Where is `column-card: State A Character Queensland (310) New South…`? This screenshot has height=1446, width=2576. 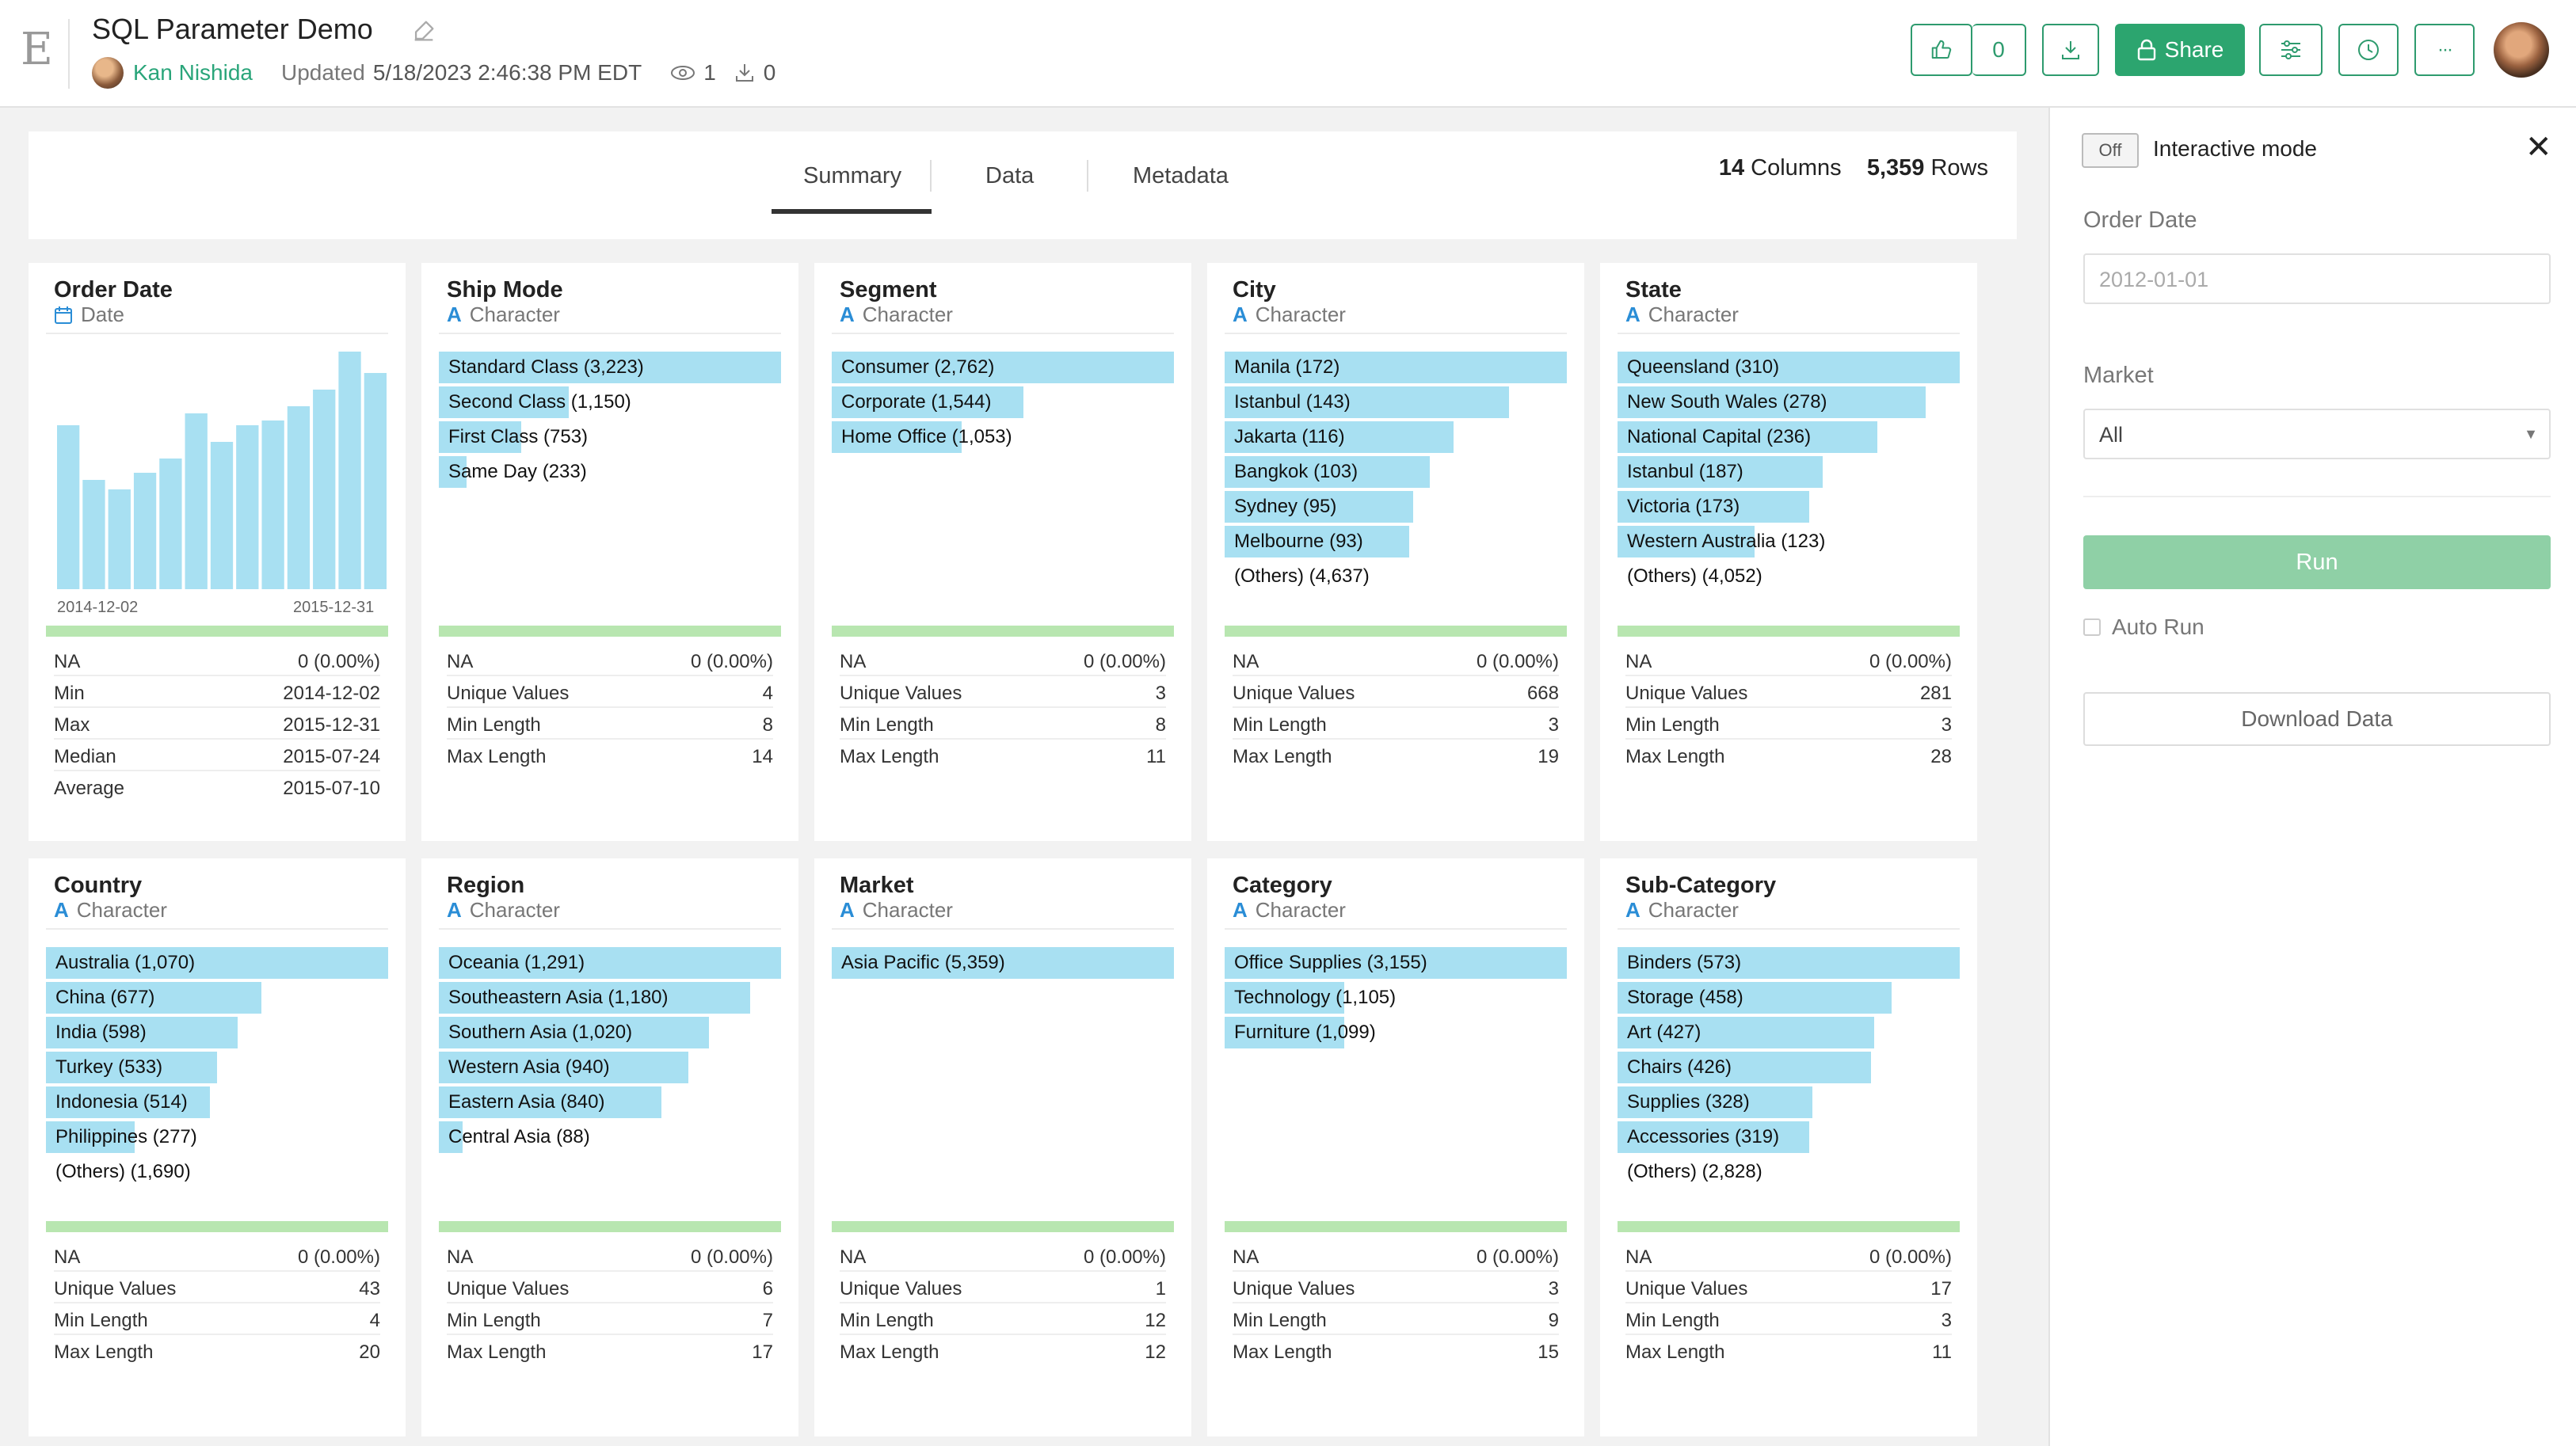
column-card: State A Character Queensland (310) New South… is located at coordinates (1789, 552).